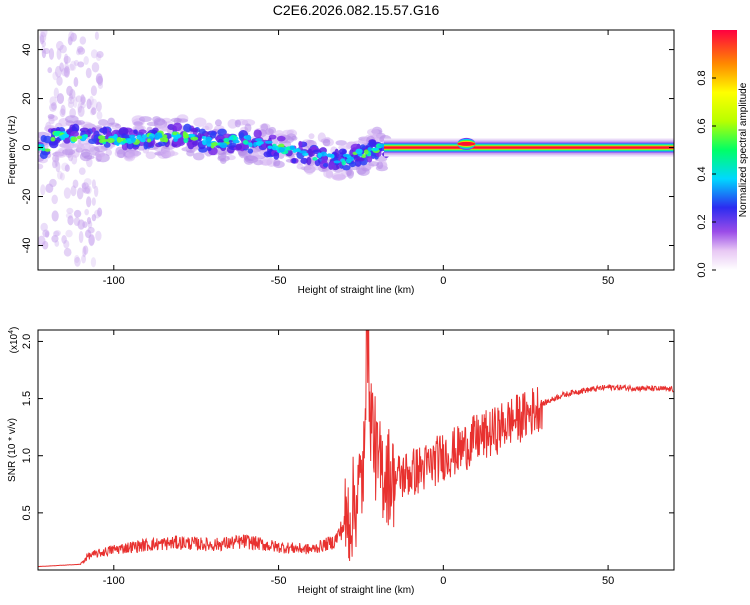  Describe the element at coordinates (608, 281) in the screenshot. I see `spectrogram-x-tick-label: 50` at that location.